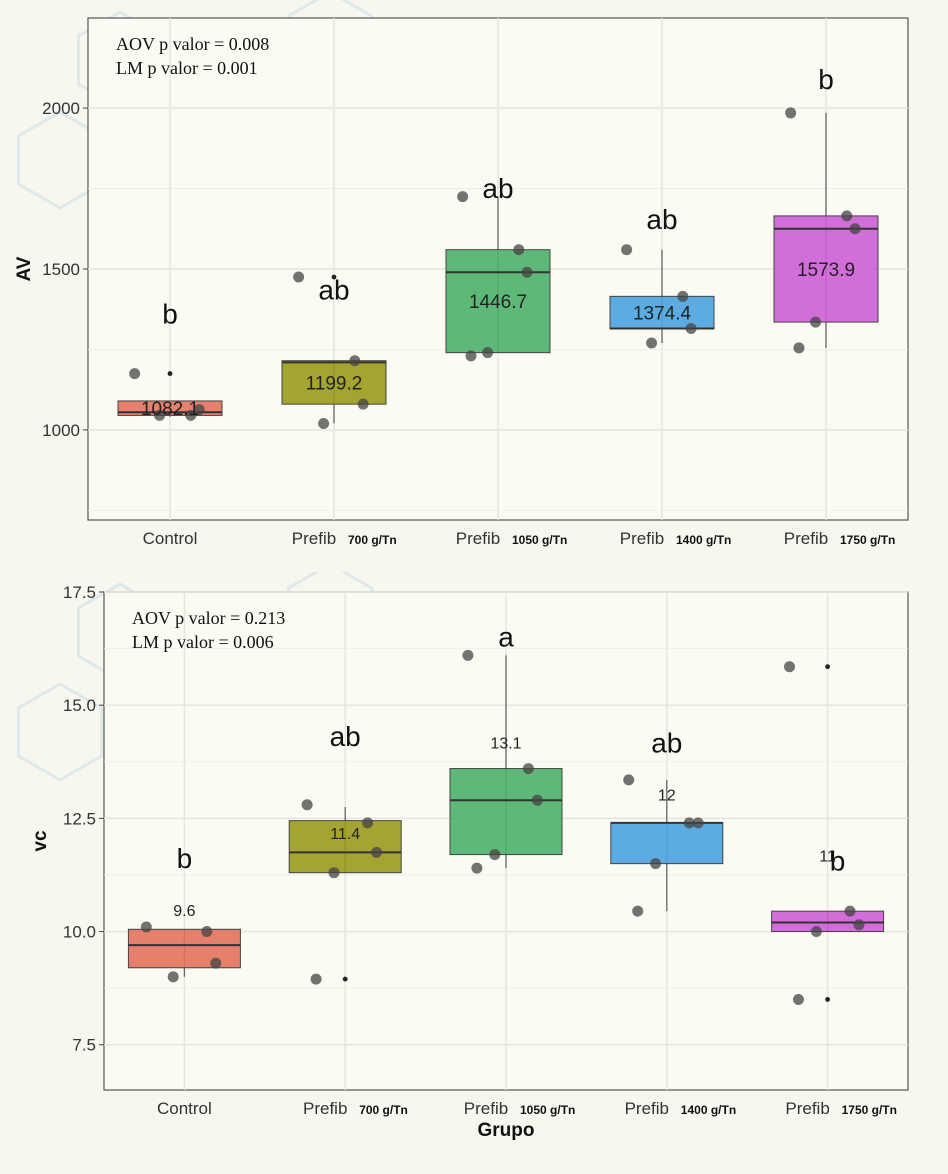  What do you see at coordinates (826, 209) in the screenshot?
I see `box-group: 1573.9 b` at bounding box center [826, 209].